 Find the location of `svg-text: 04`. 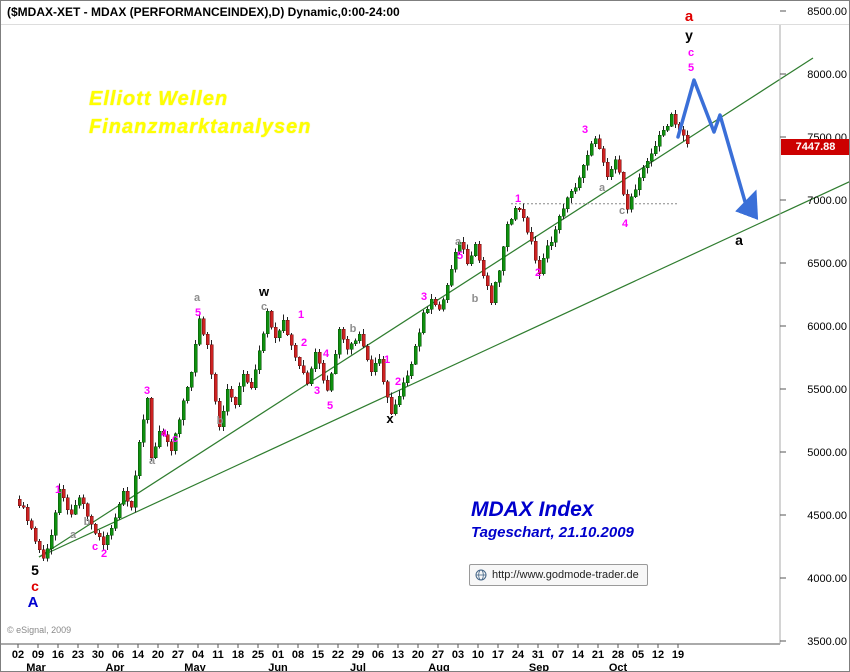

svg-text: 04 is located at coordinates (198, 655).